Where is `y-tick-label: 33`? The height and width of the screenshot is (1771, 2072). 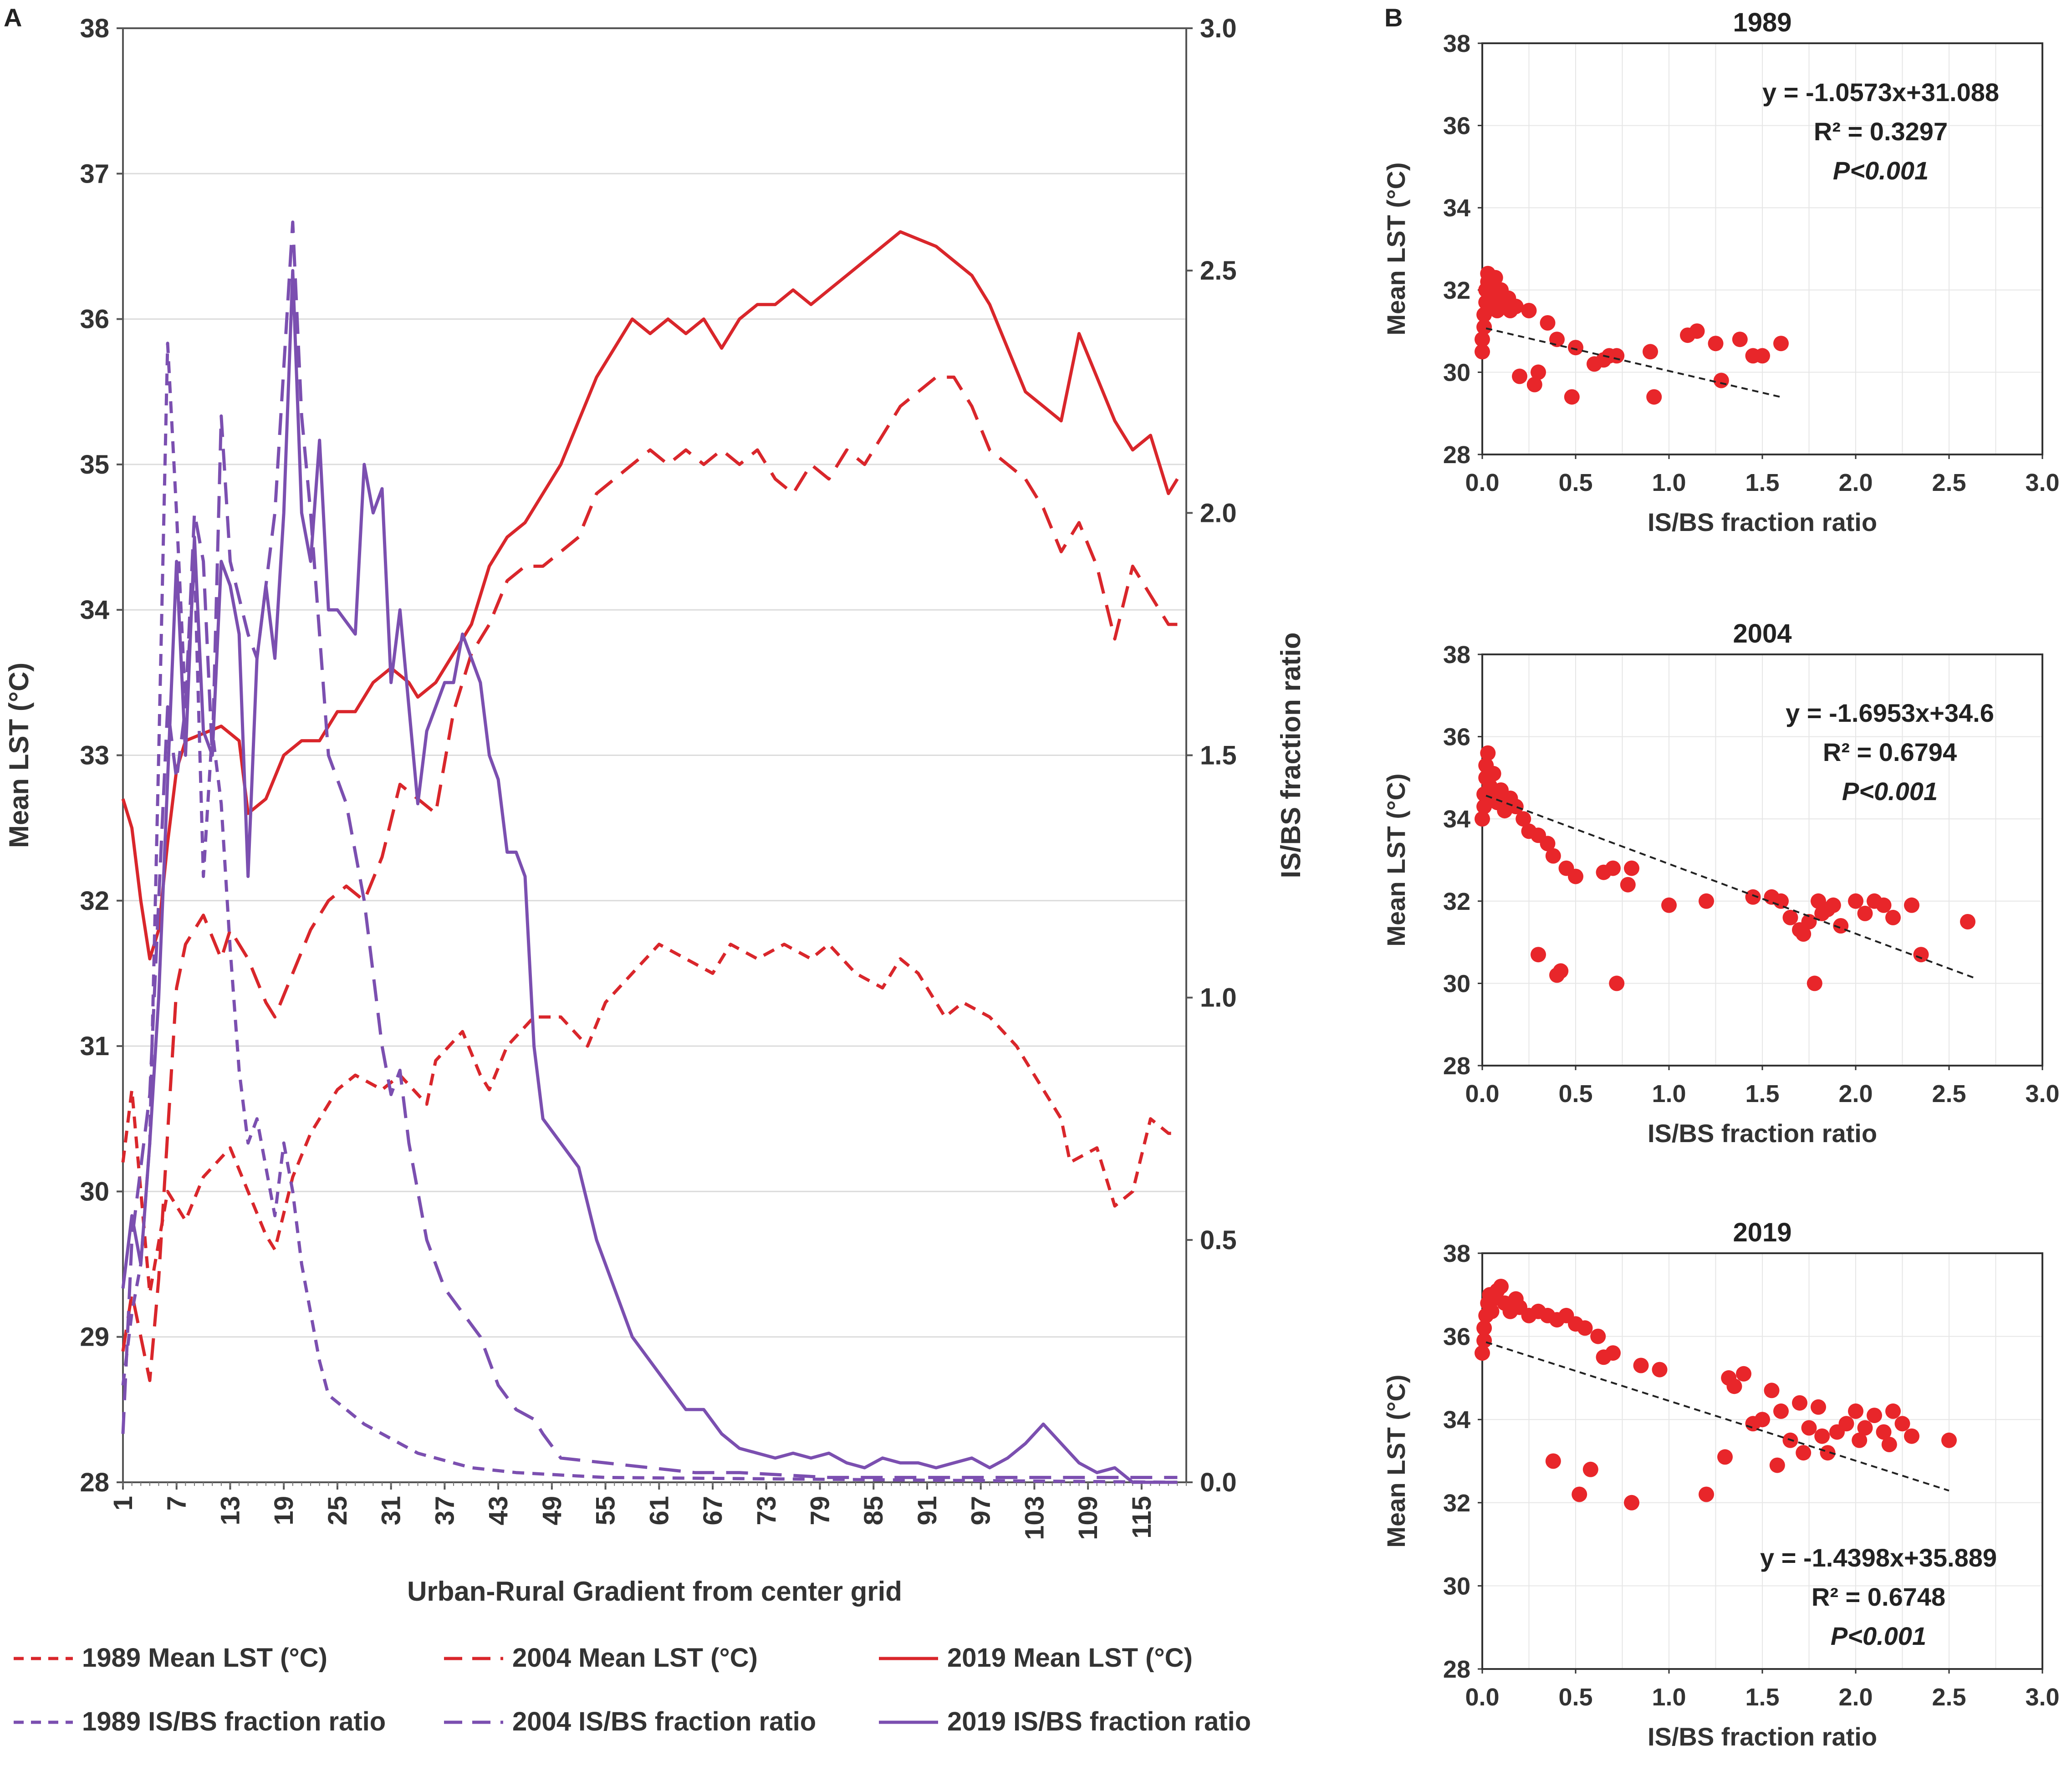 y-tick-label: 33 is located at coordinates (94, 756).